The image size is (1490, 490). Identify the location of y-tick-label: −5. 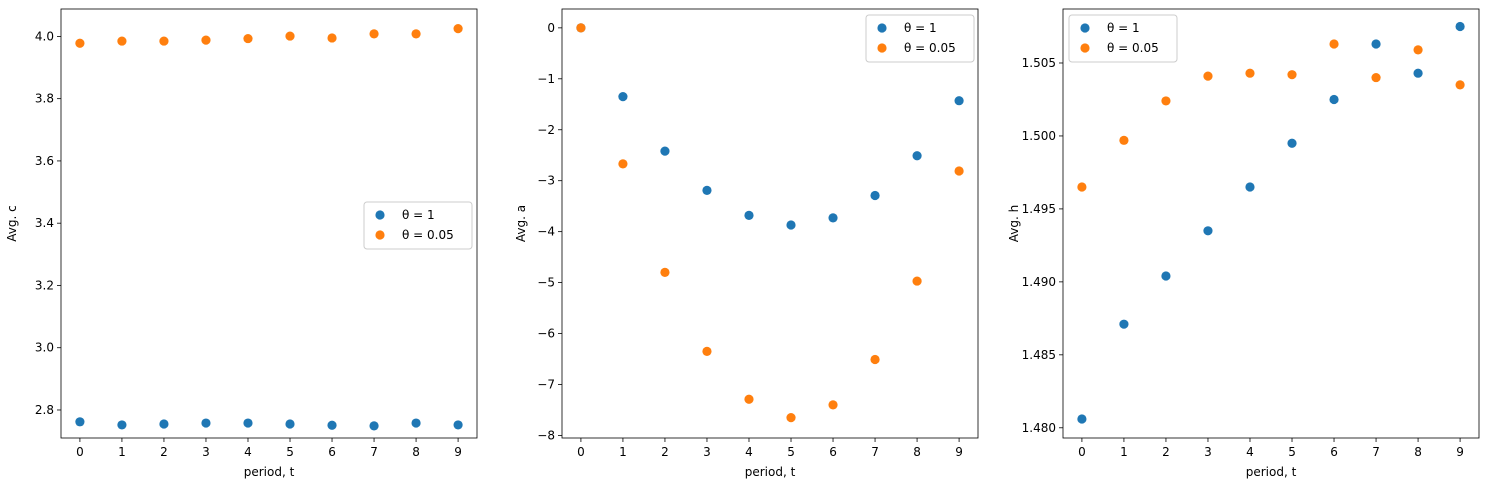
(546, 283).